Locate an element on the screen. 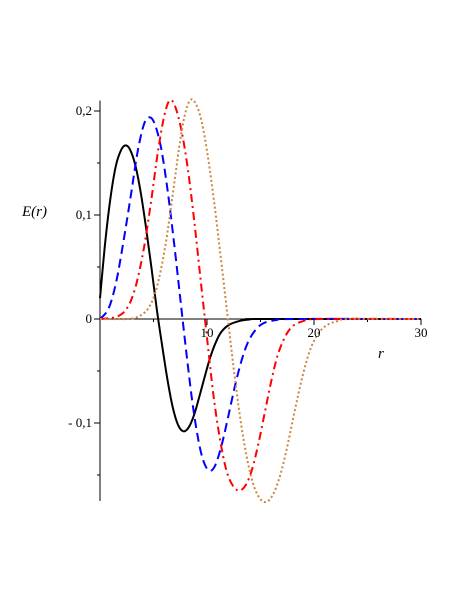 This screenshot has width=463, height=599. x-tick-label: 20 is located at coordinates (314, 332).